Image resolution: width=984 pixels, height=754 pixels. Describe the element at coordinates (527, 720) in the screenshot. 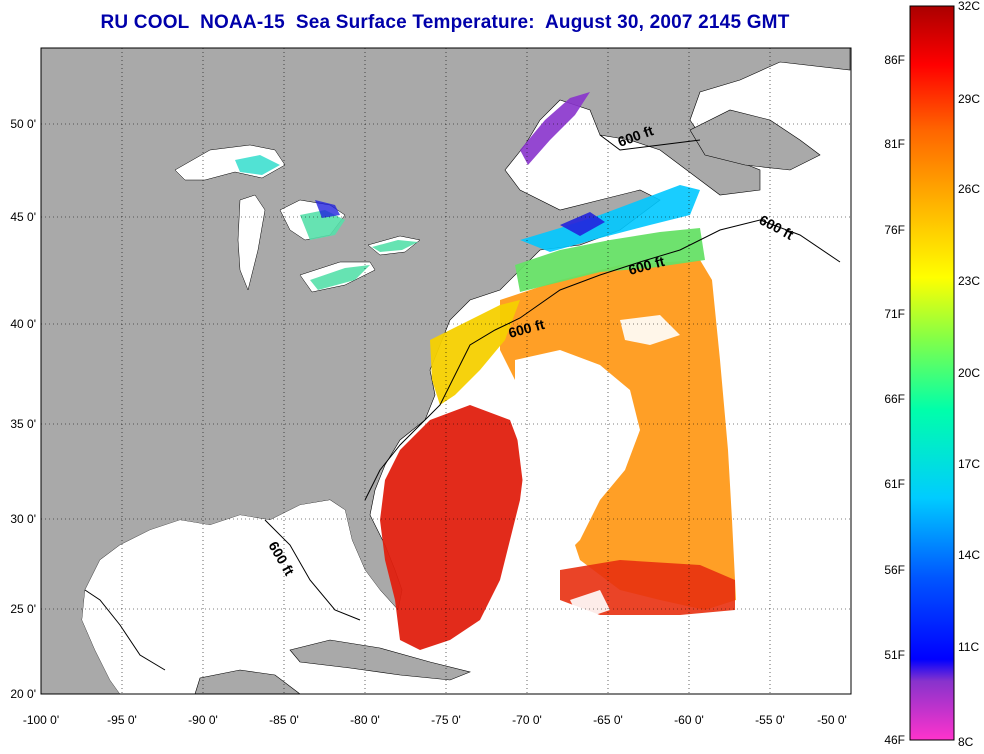

I see `lon-label: -70 0'` at that location.